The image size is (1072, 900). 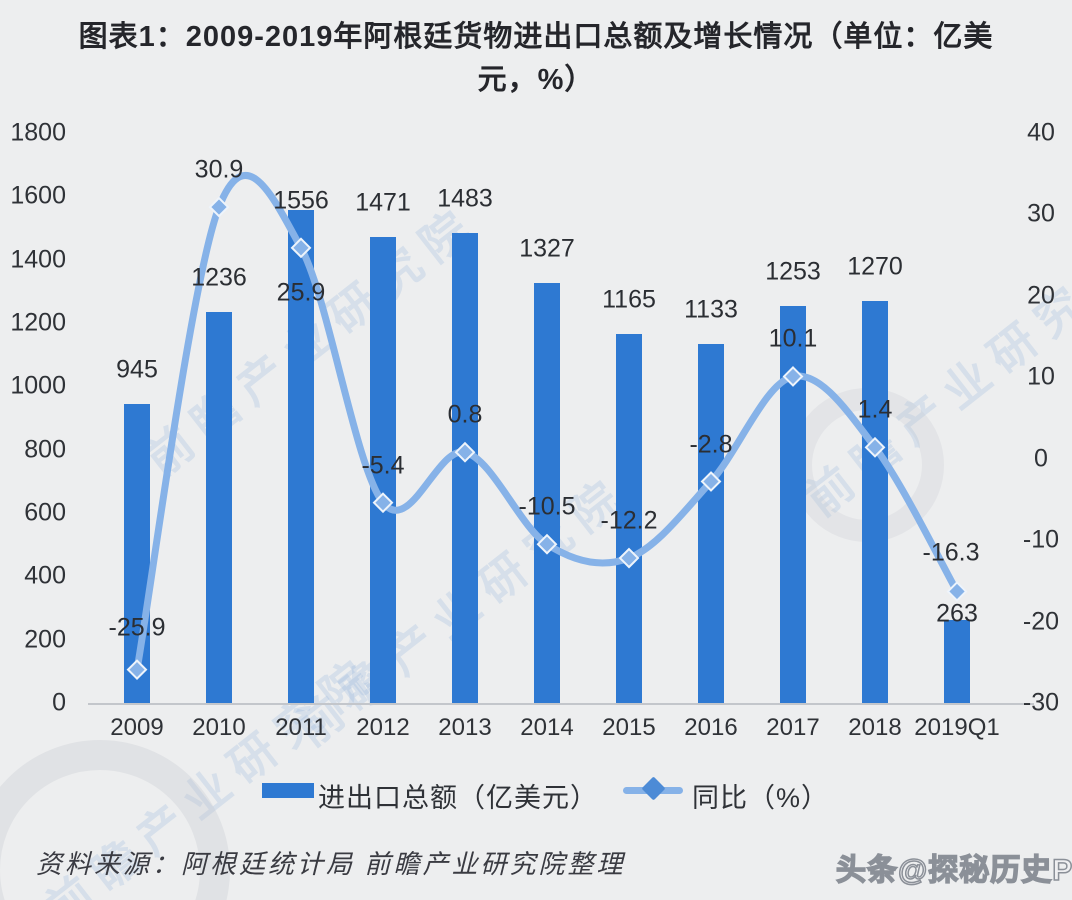 I want to click on line-value-label: -2.8, so click(x=711, y=444).